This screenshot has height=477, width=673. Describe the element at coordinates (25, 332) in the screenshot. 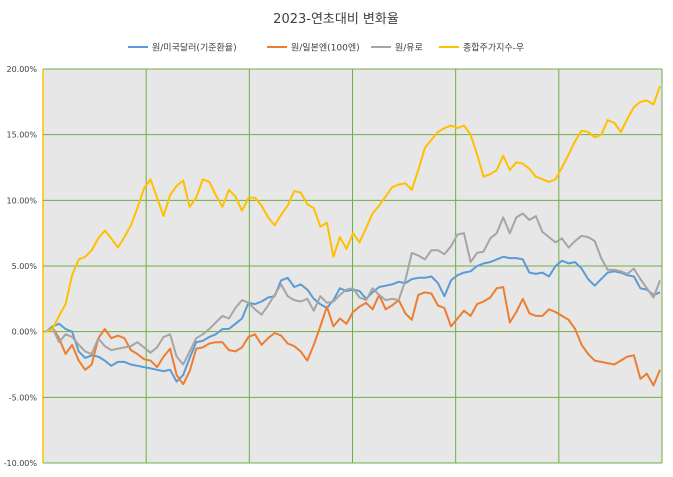

I see `y-tick-label: 0.00%` at that location.